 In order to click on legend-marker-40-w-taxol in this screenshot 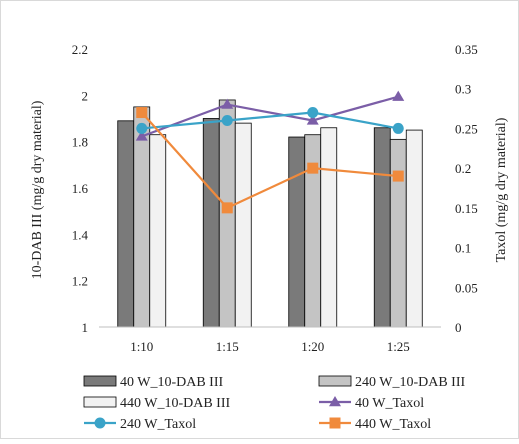, I will do `click(335, 401)`.